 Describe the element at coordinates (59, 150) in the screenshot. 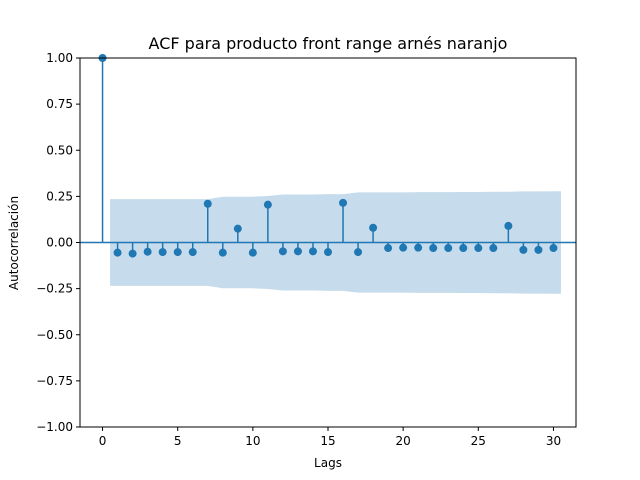

I see `y-tick-label: 0.50` at that location.